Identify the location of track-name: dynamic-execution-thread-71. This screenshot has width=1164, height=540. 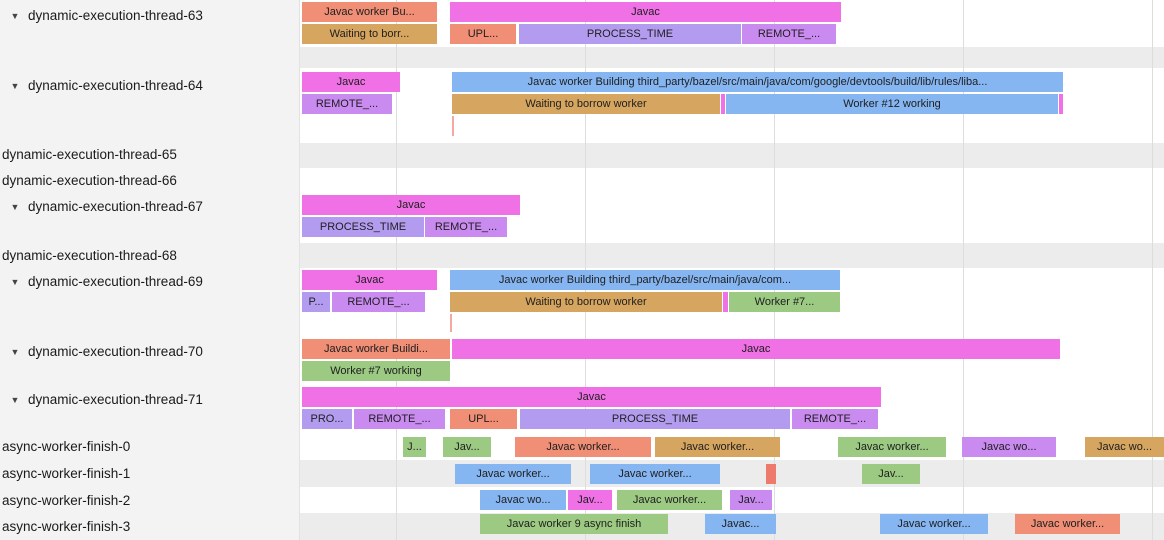
(115, 399).